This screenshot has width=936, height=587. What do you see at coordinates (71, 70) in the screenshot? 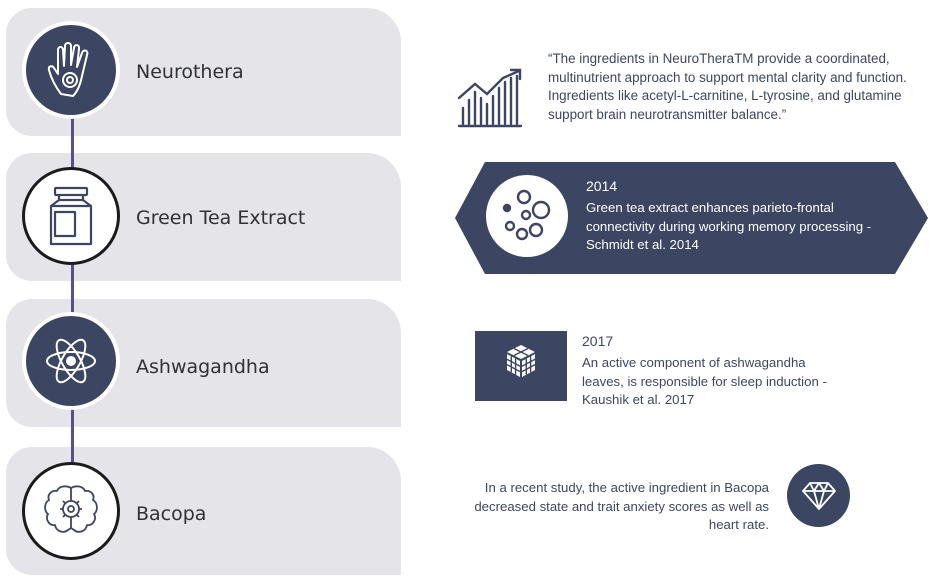
I see `hand-icon` at bounding box center [71, 70].